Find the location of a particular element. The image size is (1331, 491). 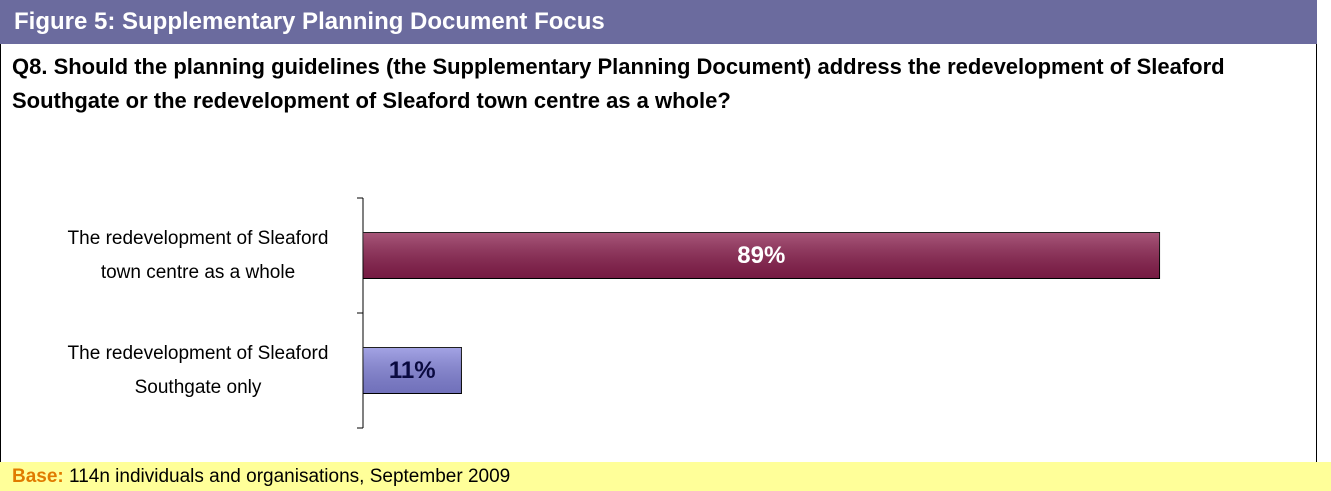

value-label: 11% is located at coordinates (412, 370).